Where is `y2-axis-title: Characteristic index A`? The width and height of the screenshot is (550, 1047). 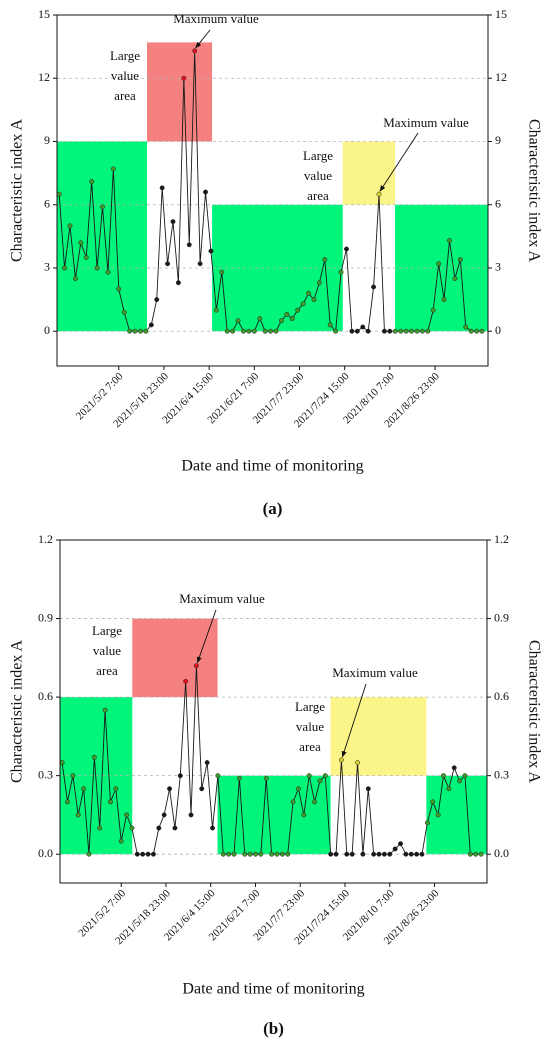
y2-axis-title: Characteristic index A is located at coordinates (533, 712).